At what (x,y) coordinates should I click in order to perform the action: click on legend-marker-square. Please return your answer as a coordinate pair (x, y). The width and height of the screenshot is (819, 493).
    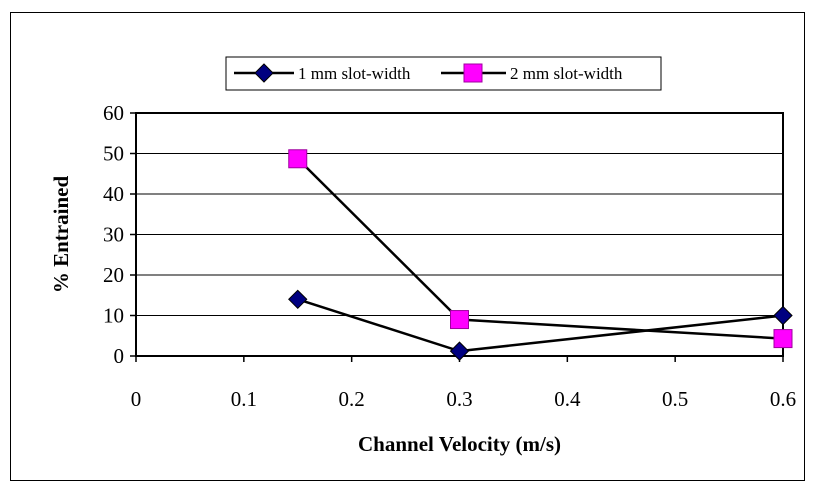
    Looking at the image, I should click on (473, 73).